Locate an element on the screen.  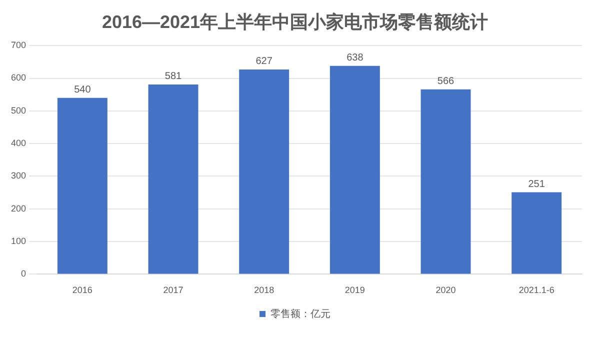
x-tick-label: 2016 is located at coordinates (82, 290).